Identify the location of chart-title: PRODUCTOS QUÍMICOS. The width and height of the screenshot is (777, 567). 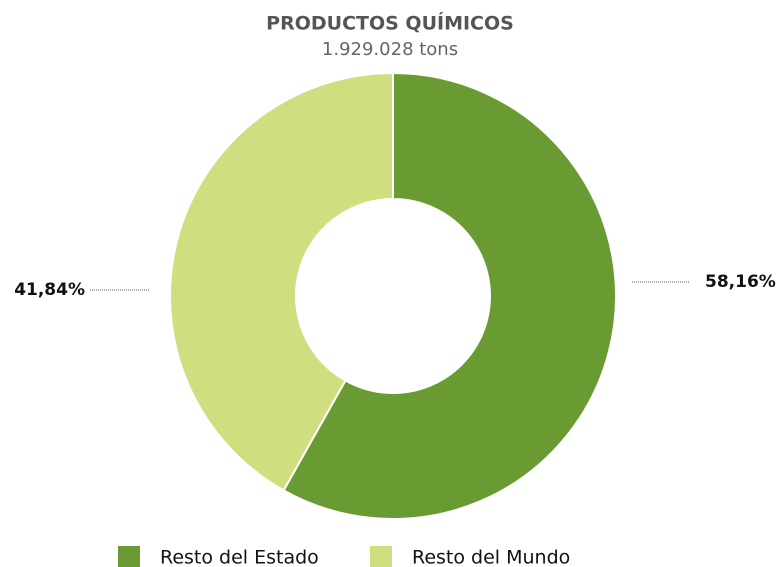
(390, 23).